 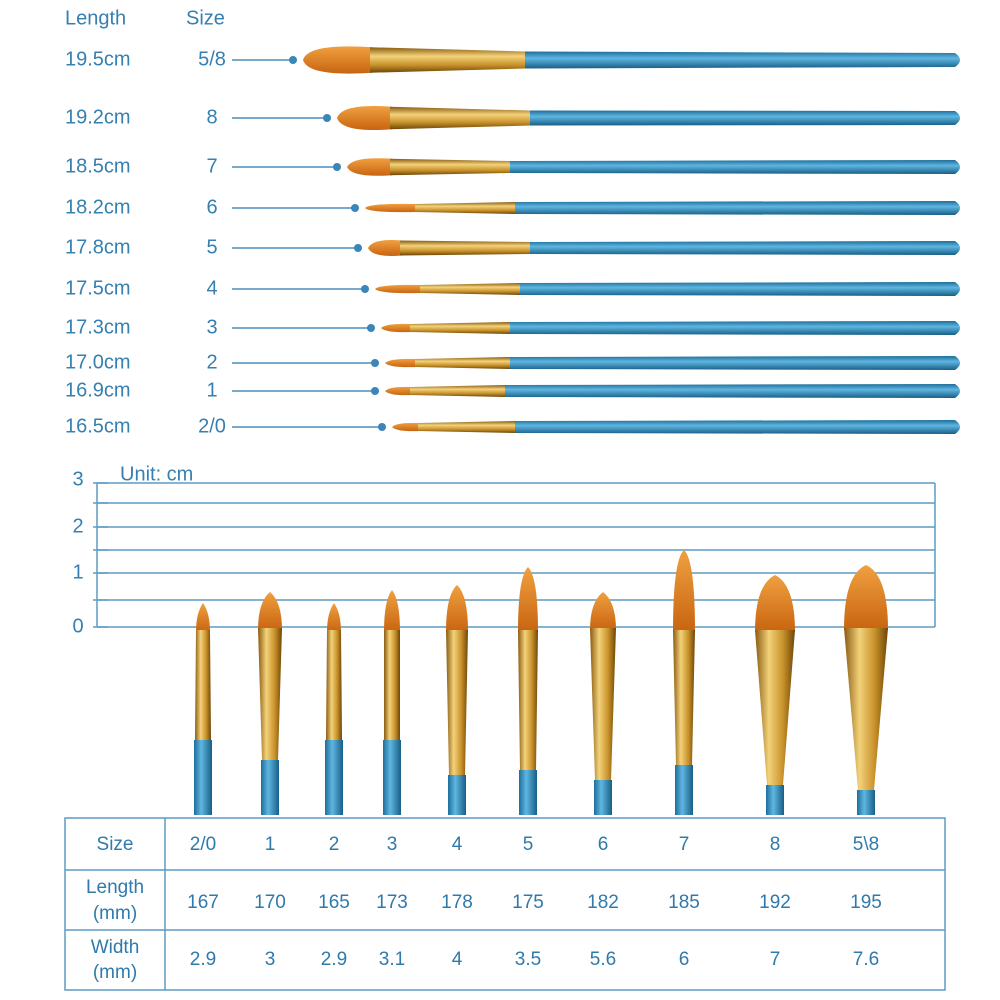 I want to click on size-header: Size, so click(x=205, y=18).